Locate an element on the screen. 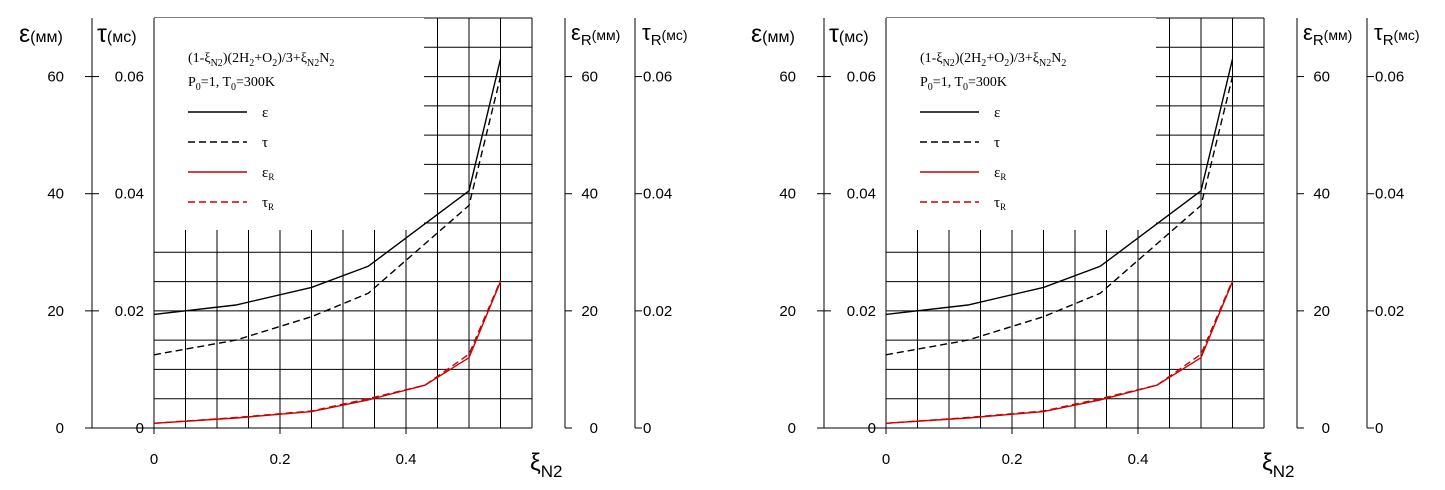 This screenshot has width=1445, height=490. tauR-tick-label: 0.02 is located at coordinates (1389, 311).